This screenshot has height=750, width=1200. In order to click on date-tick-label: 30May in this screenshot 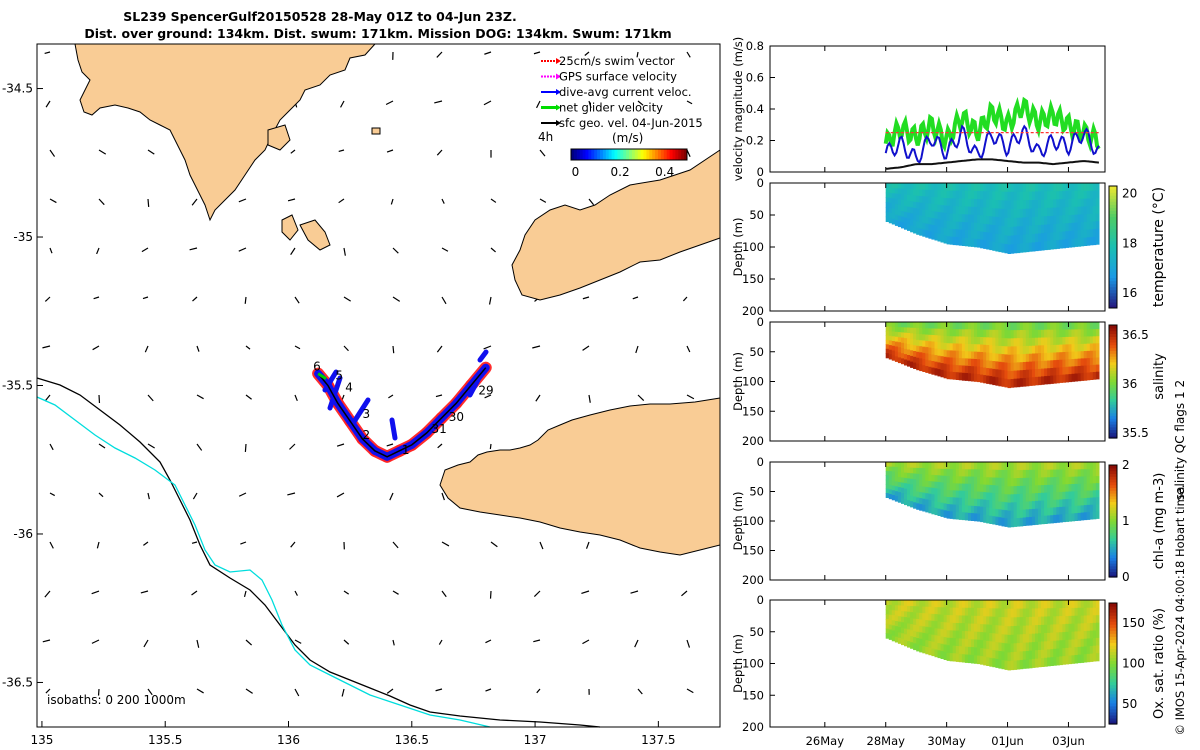, I will do `click(946, 741)`.